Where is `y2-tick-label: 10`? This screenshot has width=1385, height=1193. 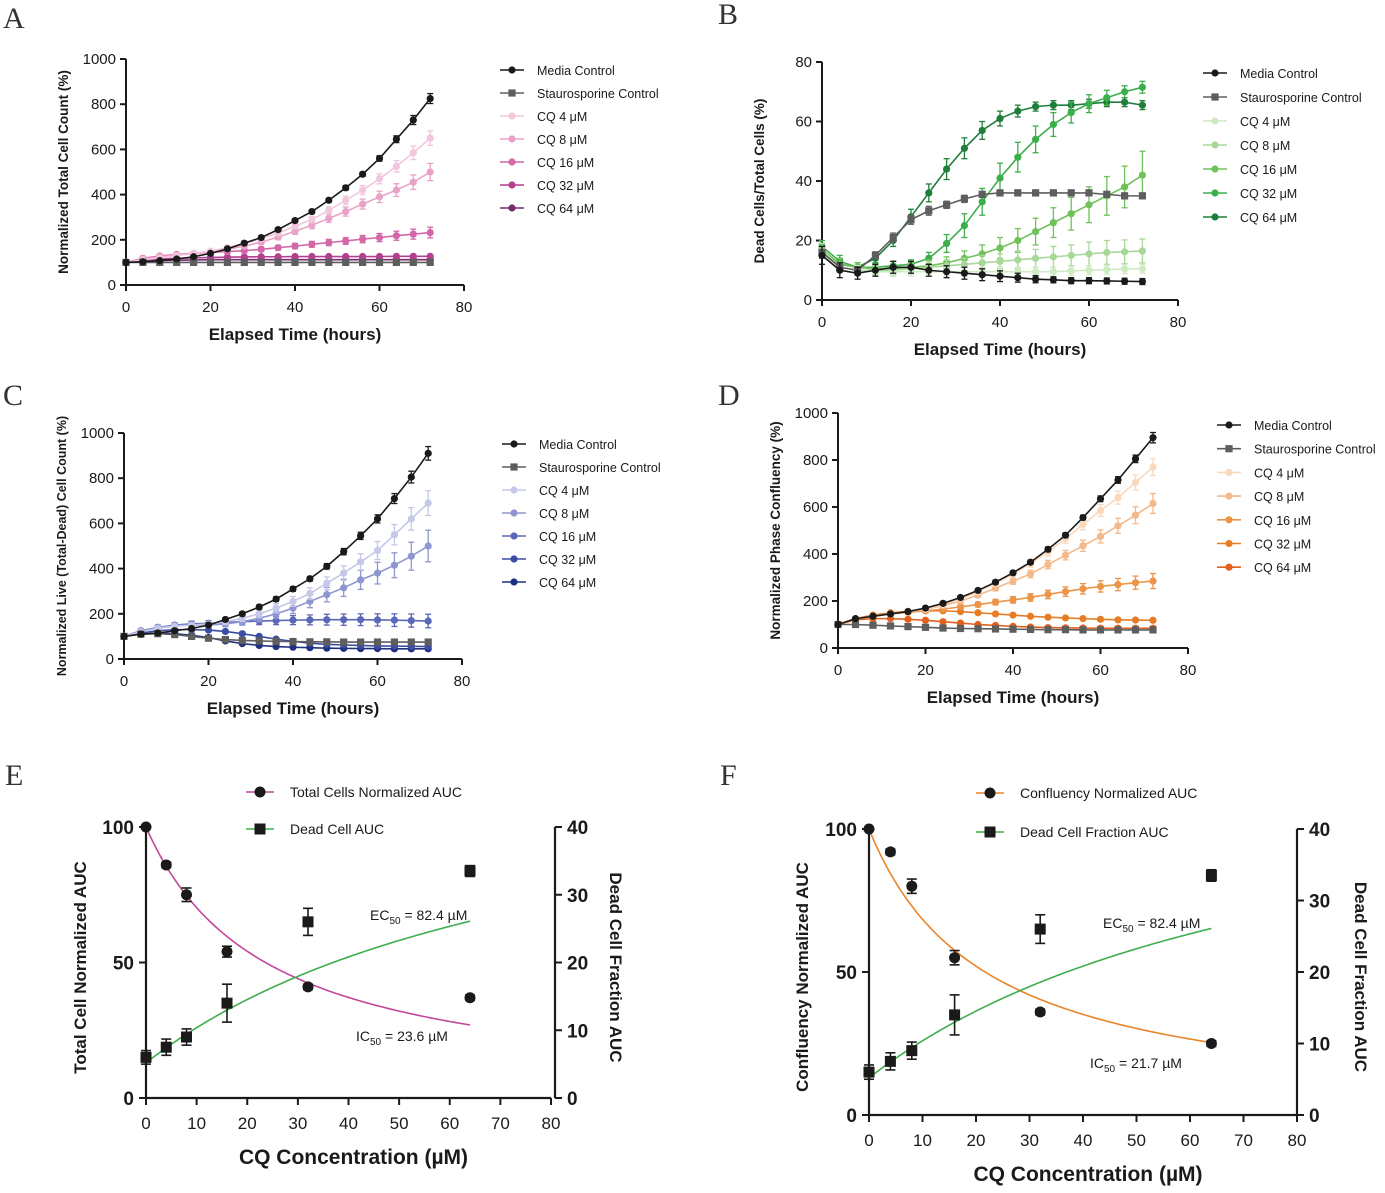
y2-tick-label: 10 is located at coordinates (1319, 1045).